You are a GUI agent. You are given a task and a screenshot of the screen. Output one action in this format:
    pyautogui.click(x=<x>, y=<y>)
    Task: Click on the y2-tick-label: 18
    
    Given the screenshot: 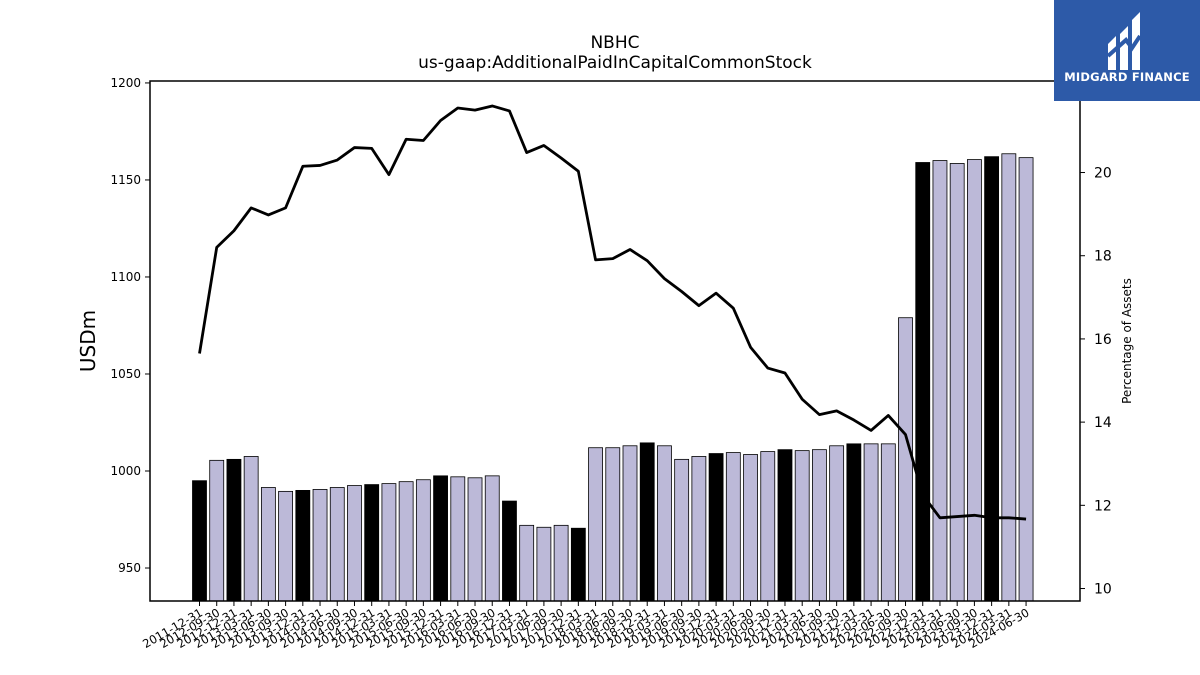 What is the action you would take?
    pyautogui.click(x=1103, y=257)
    